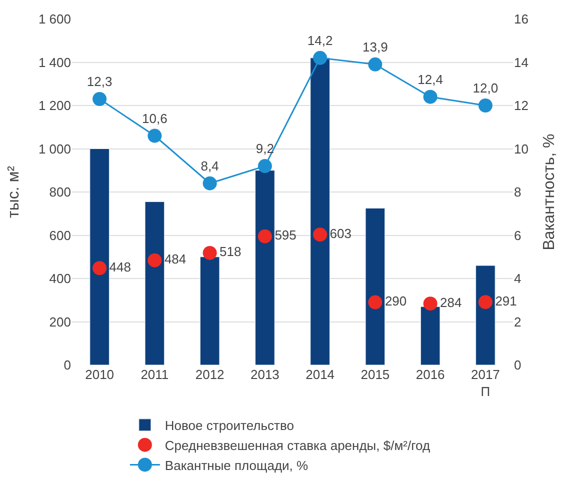 Image resolution: width=568 pixels, height=492 pixels. Describe the element at coordinates (430, 79) in the screenshot. I see `data-label: 12,4` at that location.